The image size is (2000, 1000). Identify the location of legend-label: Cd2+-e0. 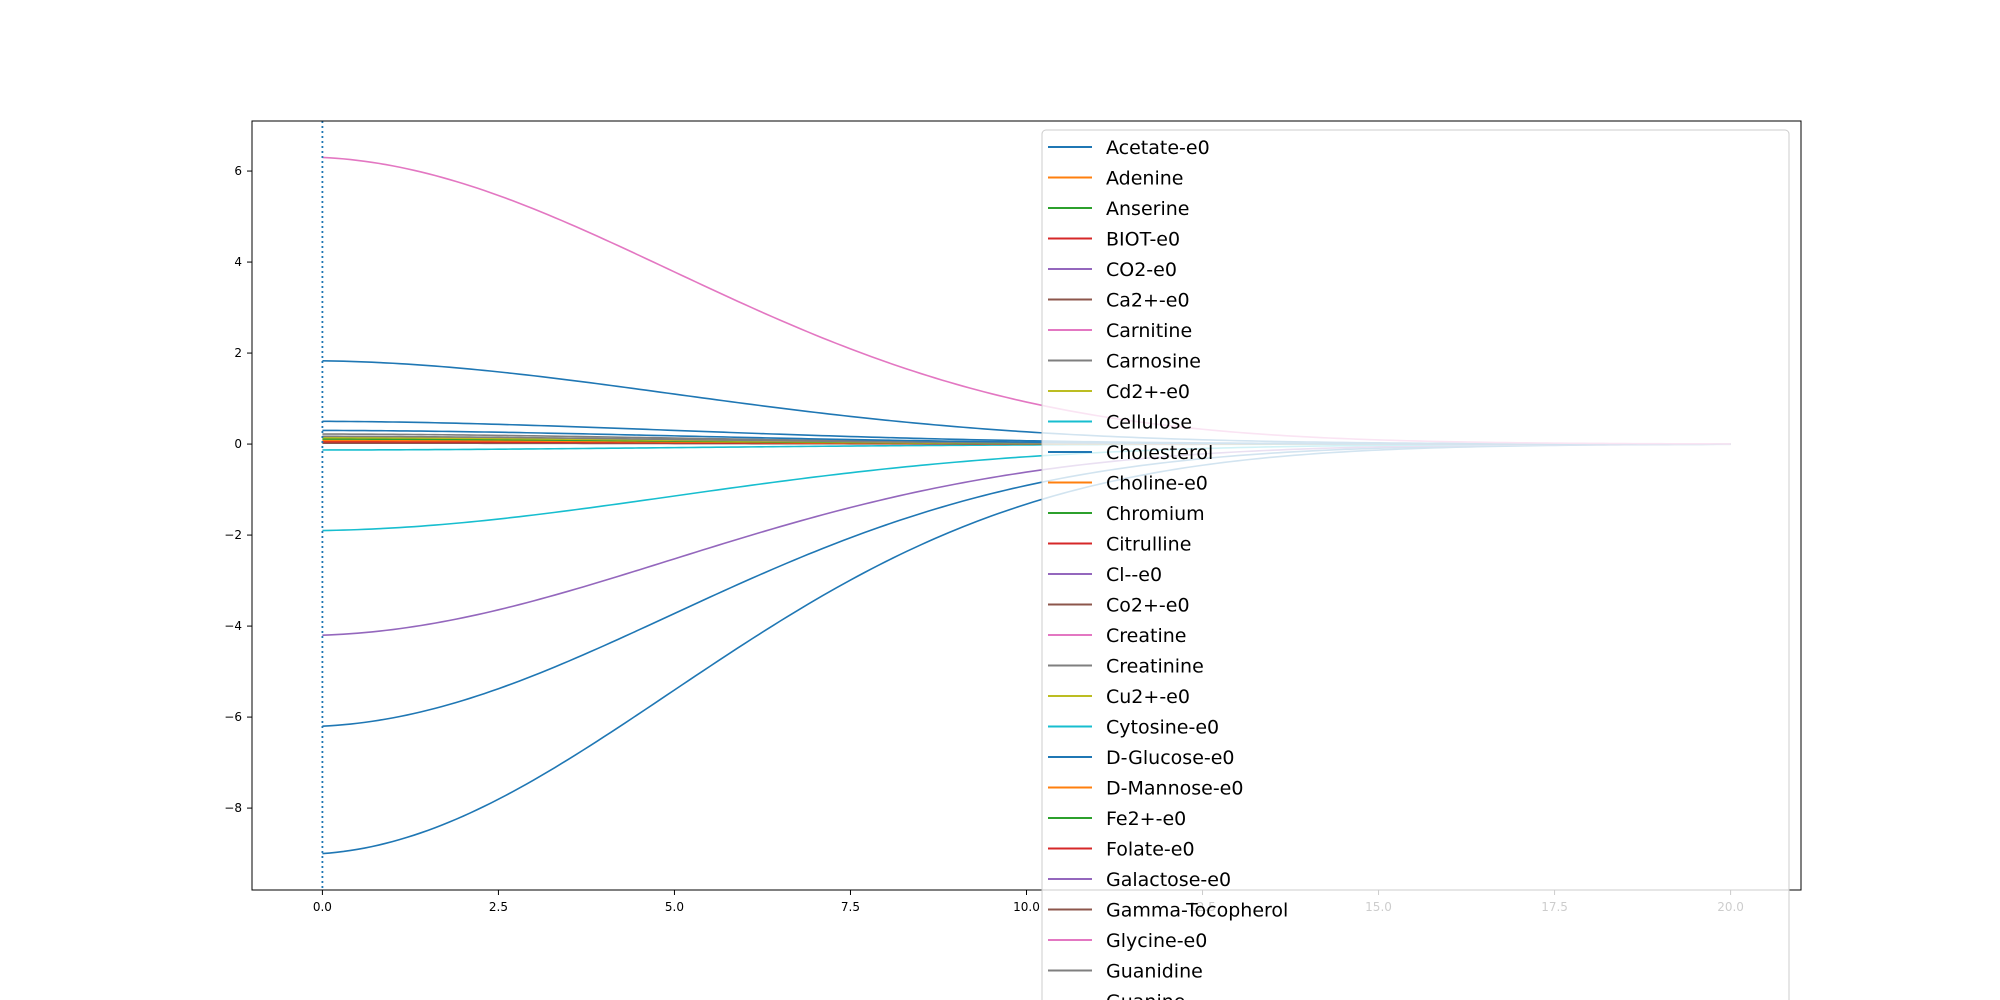
(1148, 392).